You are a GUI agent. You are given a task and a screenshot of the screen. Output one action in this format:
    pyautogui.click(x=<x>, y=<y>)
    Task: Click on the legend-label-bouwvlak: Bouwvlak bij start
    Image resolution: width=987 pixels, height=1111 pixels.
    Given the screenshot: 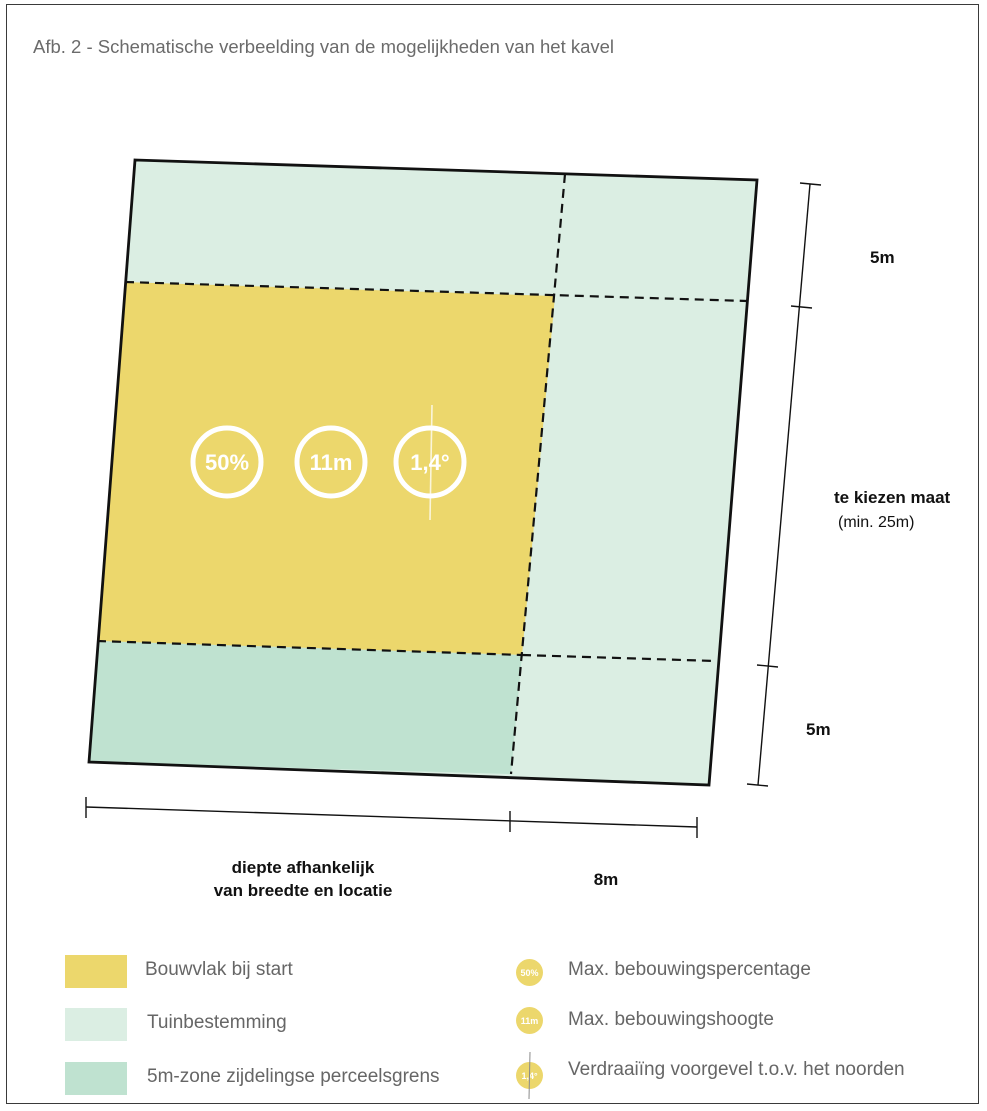 What is the action you would take?
    pyautogui.click(x=219, y=969)
    